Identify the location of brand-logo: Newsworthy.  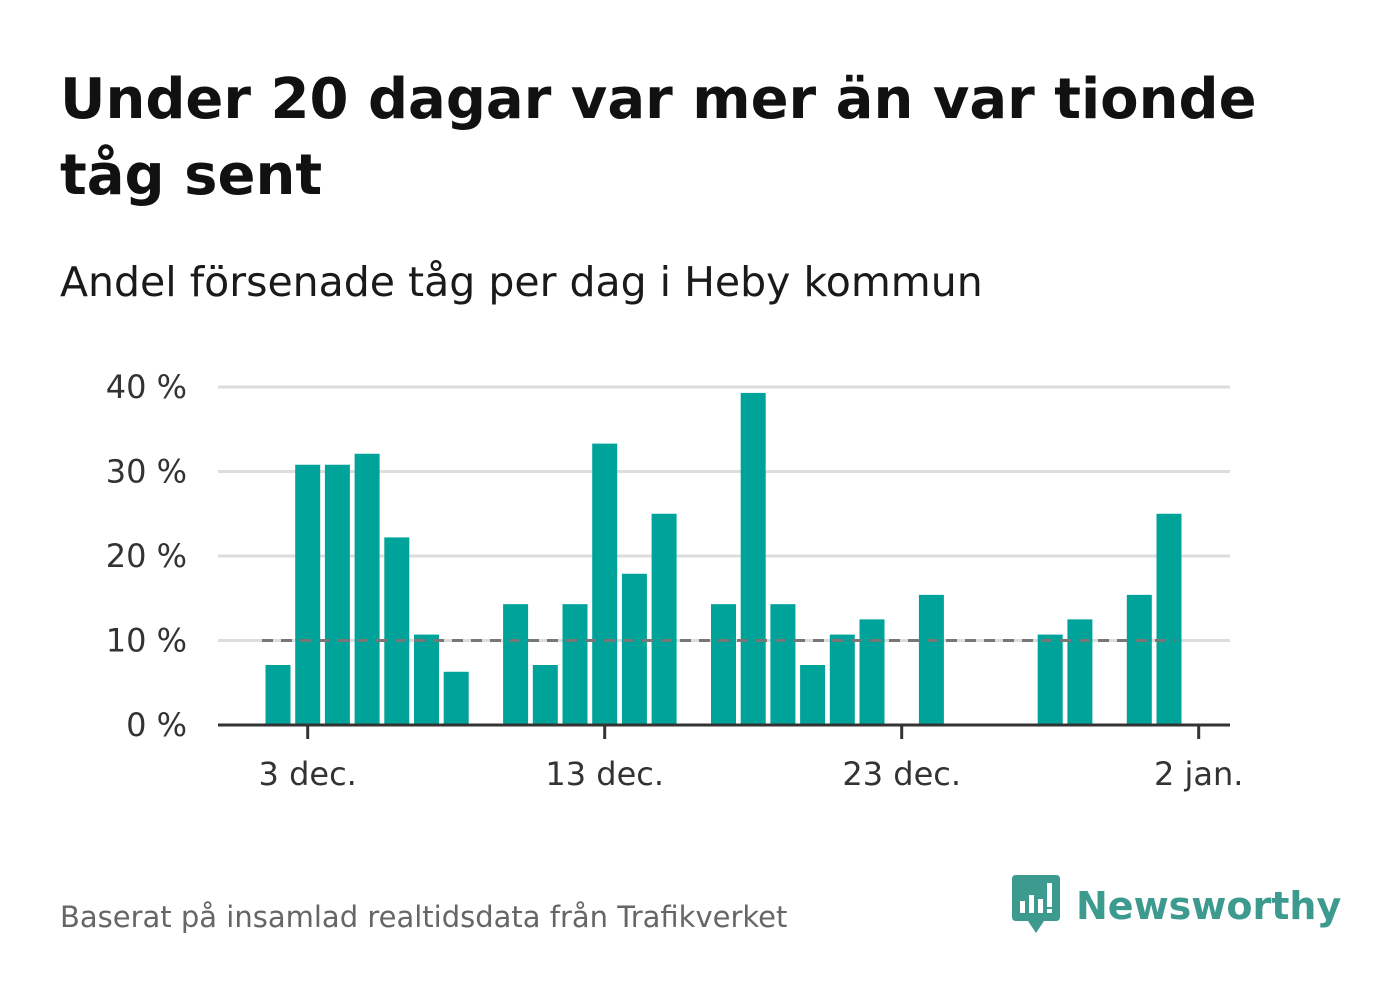
(1175, 906).